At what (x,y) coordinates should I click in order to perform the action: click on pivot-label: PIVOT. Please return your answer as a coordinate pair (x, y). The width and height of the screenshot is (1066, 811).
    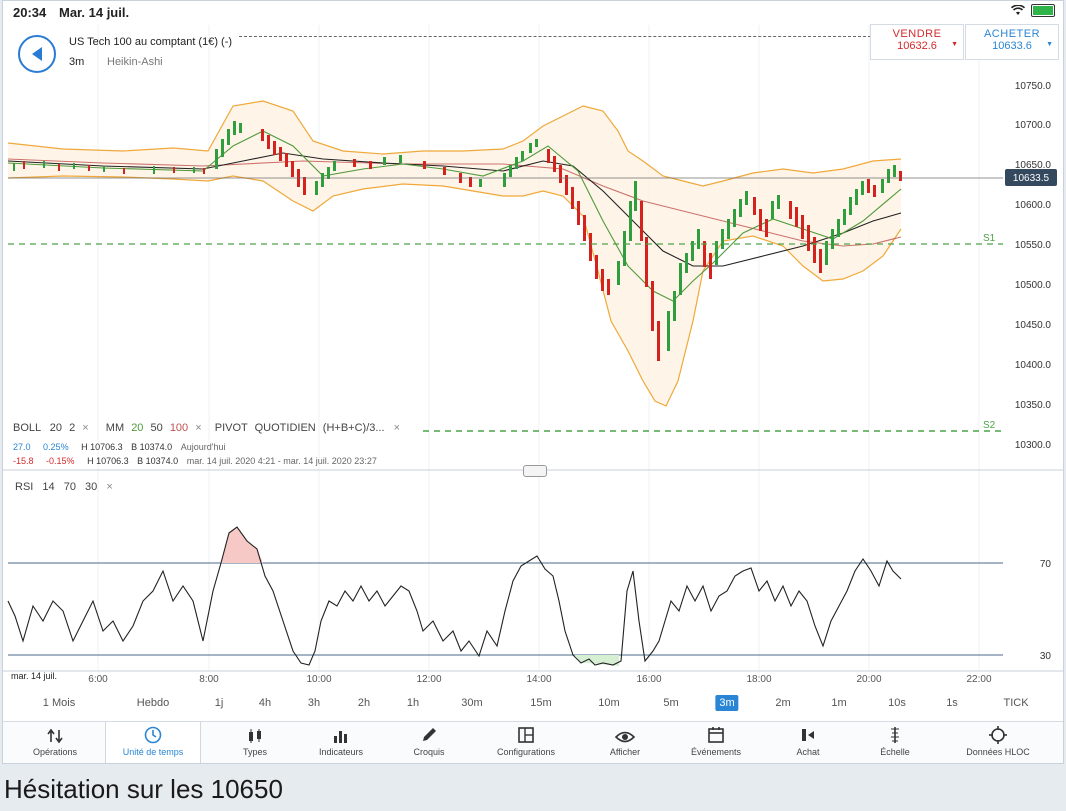
    Looking at the image, I should click on (231, 428).